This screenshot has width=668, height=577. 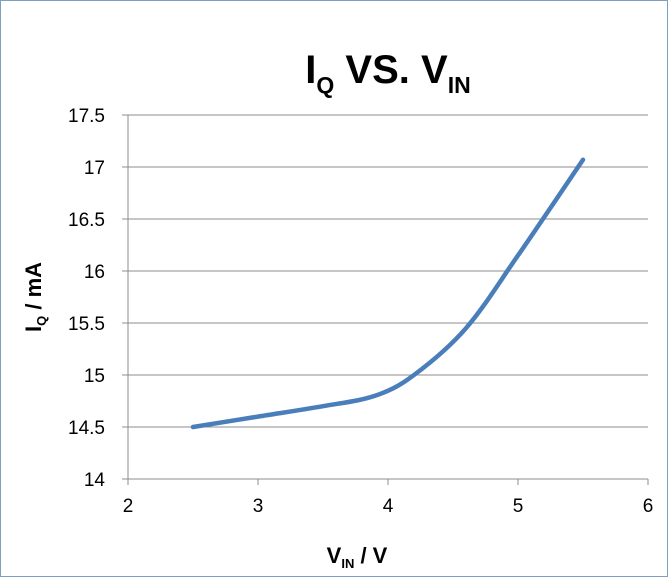 I want to click on y-tick-label: 15, so click(x=94, y=376).